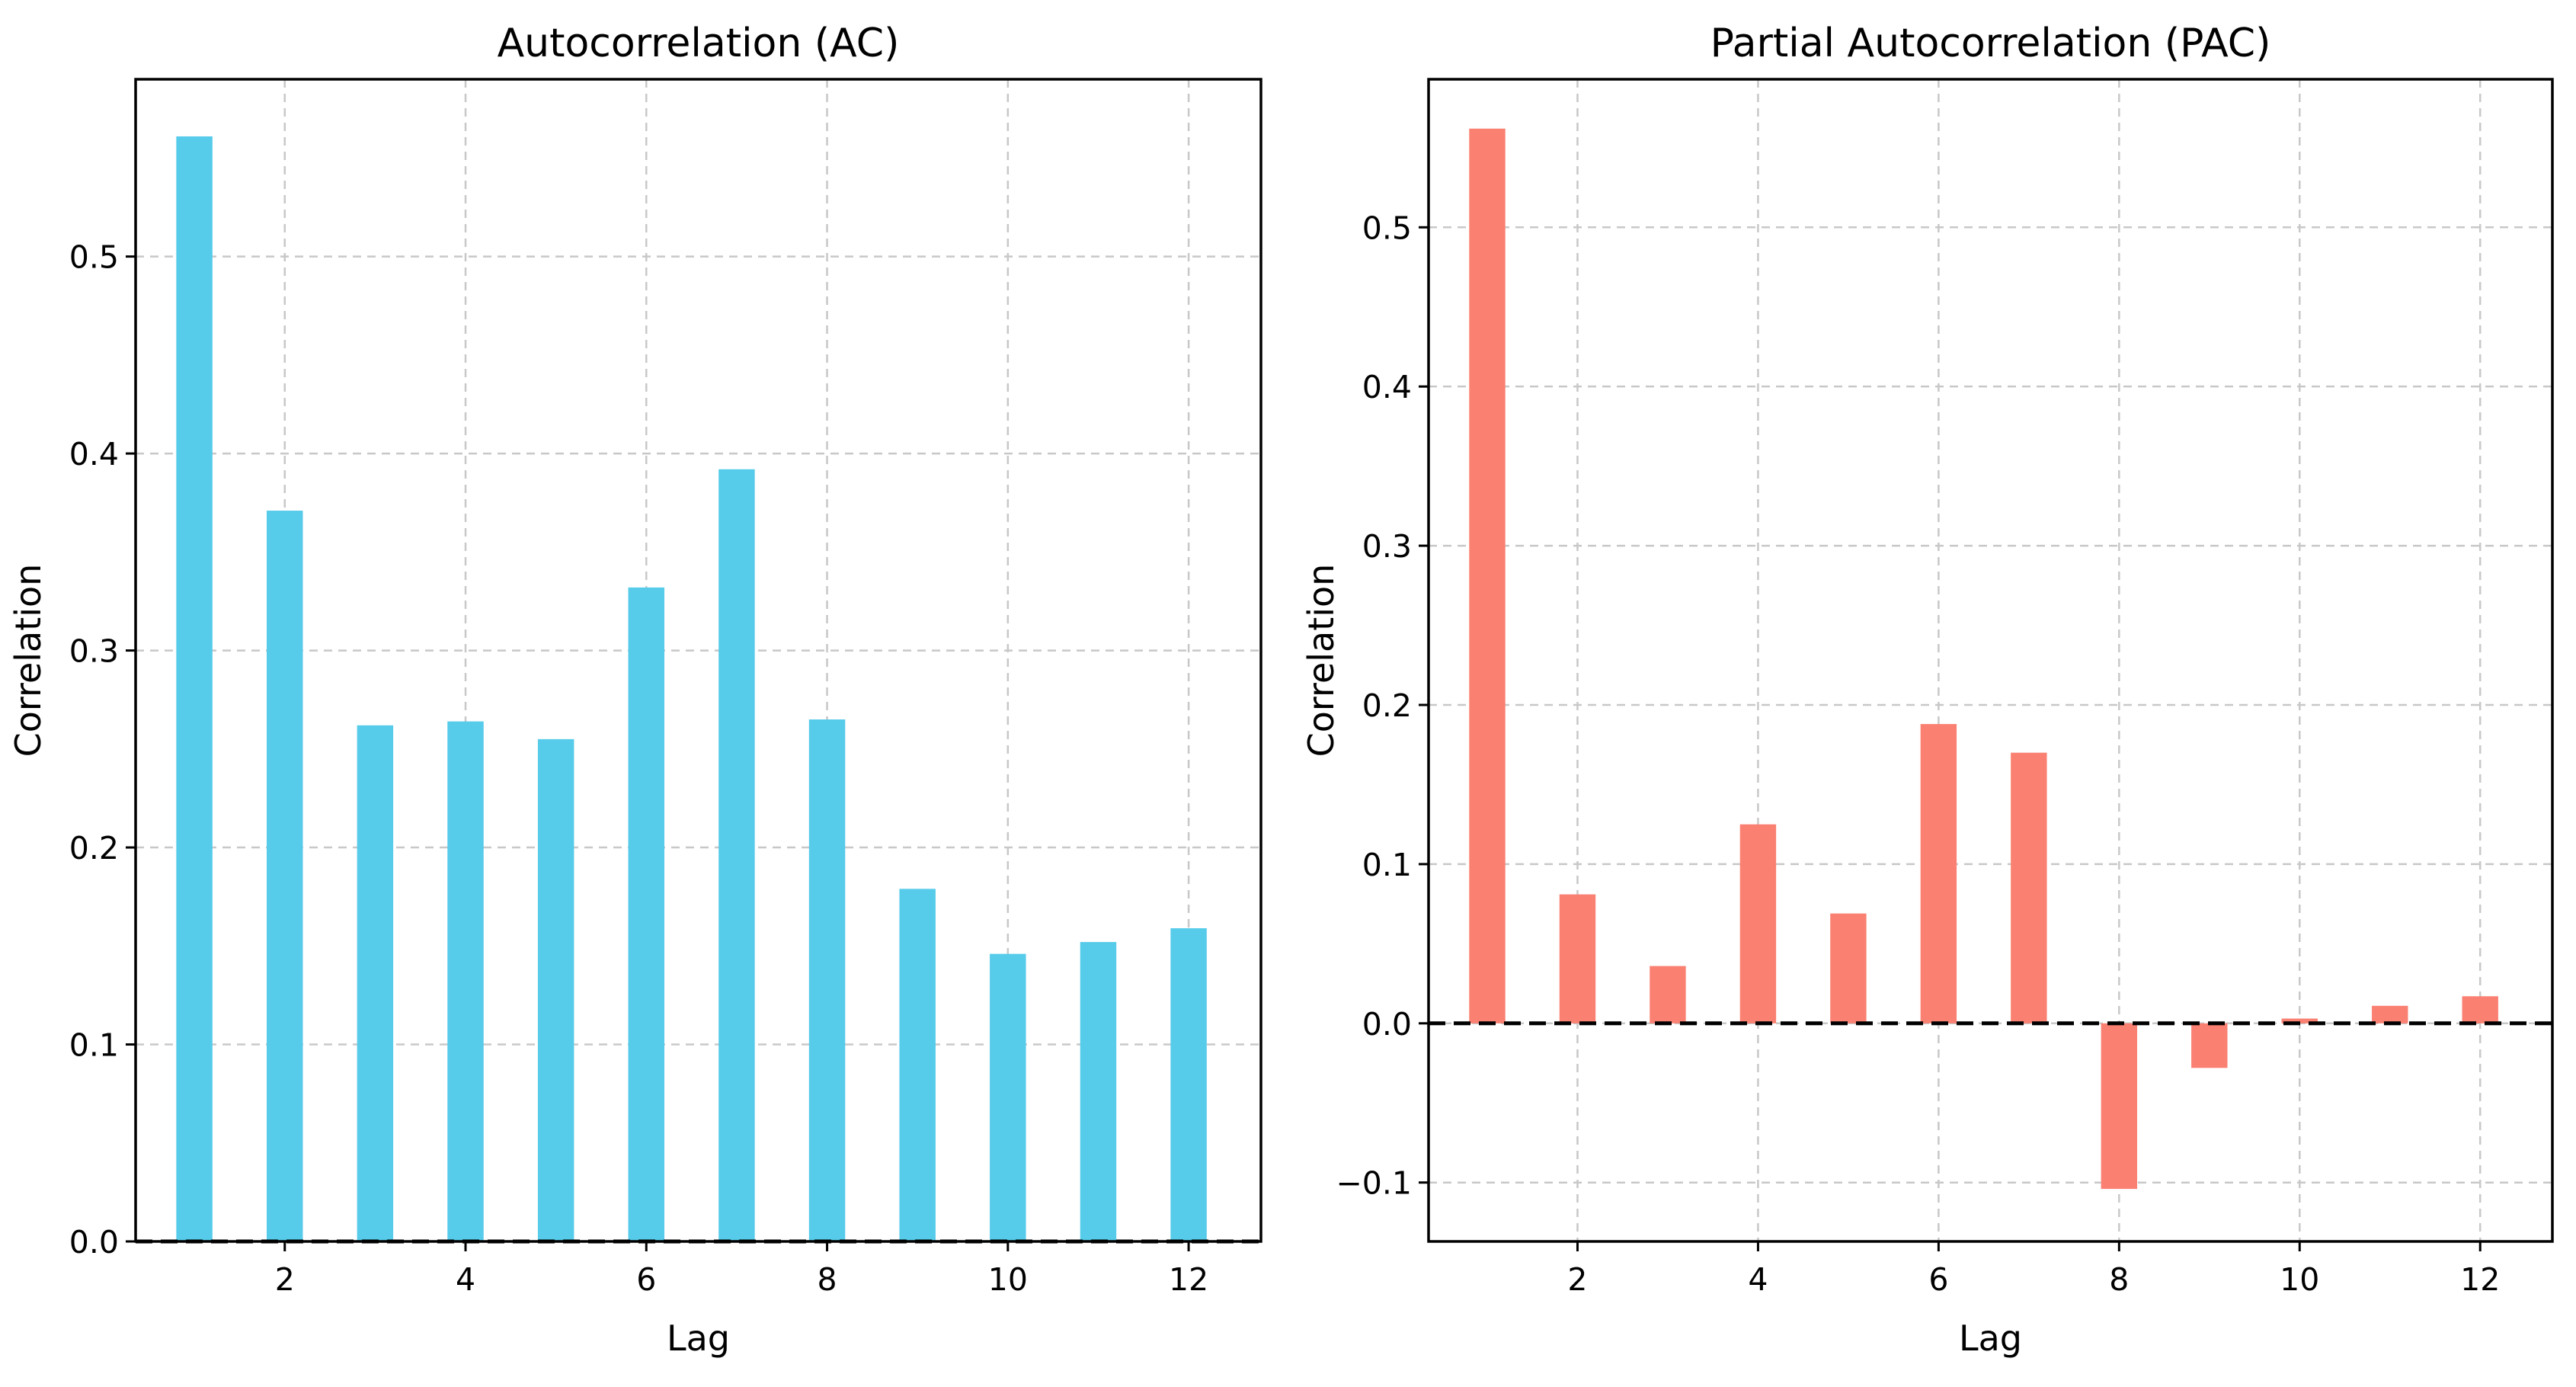 This screenshot has width=2576, height=1387. Describe the element at coordinates (1990, 43) in the screenshot. I see `chart-title: Partial Autocorrelation (PAC)` at that location.